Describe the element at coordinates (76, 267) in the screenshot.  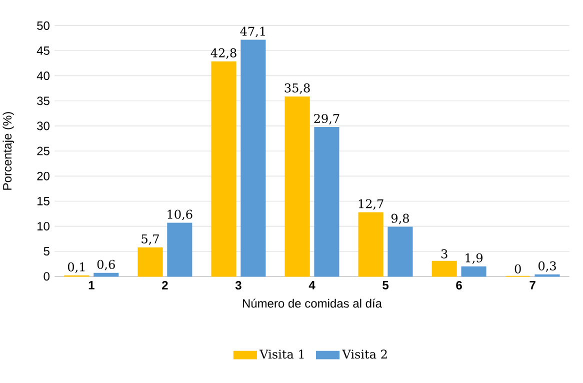
I see `data-label: 0,1` at that location.